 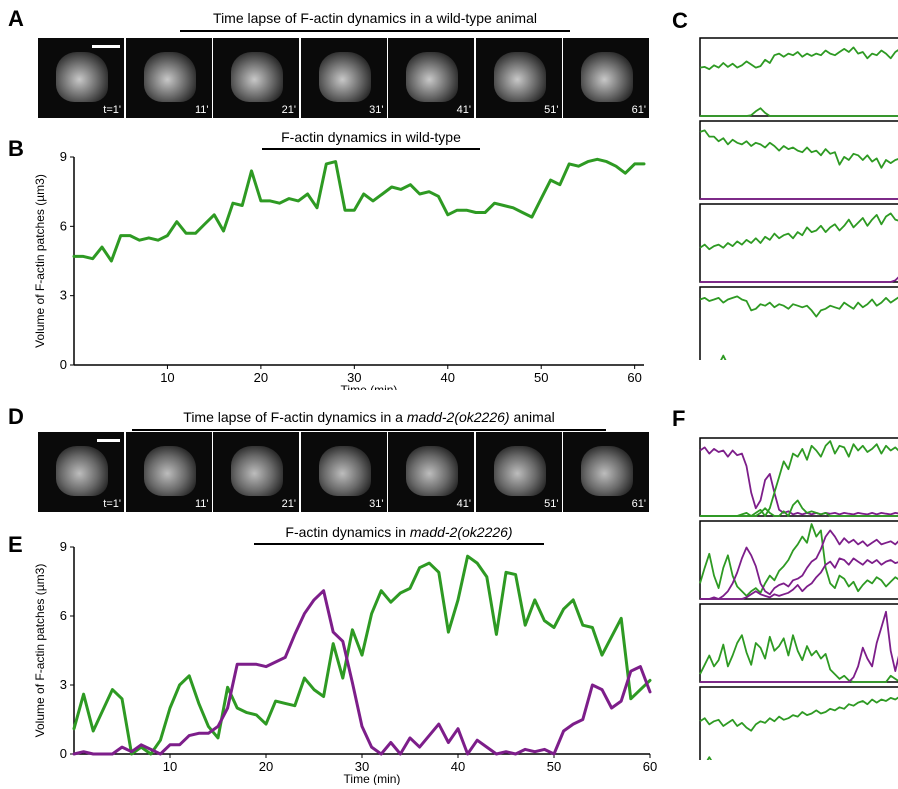 What do you see at coordinates (362, 672) in the screenshot?
I see `purple-series-line` at bounding box center [362, 672].